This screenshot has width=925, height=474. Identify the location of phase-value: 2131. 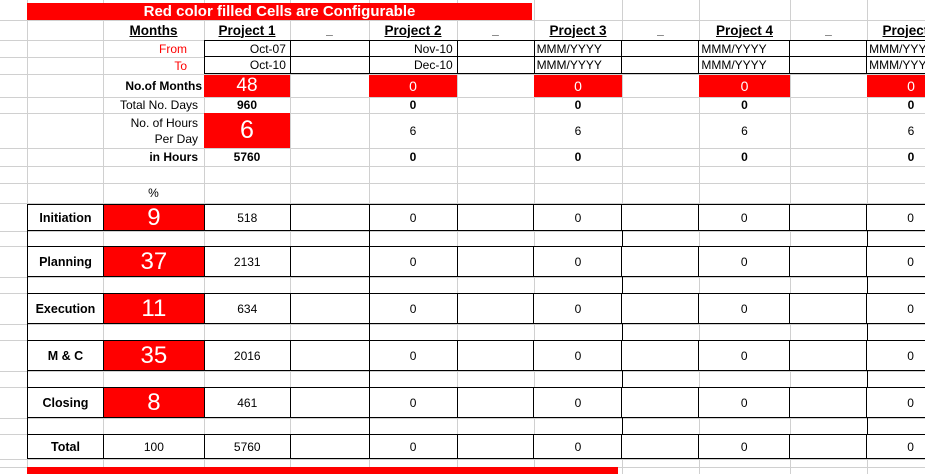
(248, 261).